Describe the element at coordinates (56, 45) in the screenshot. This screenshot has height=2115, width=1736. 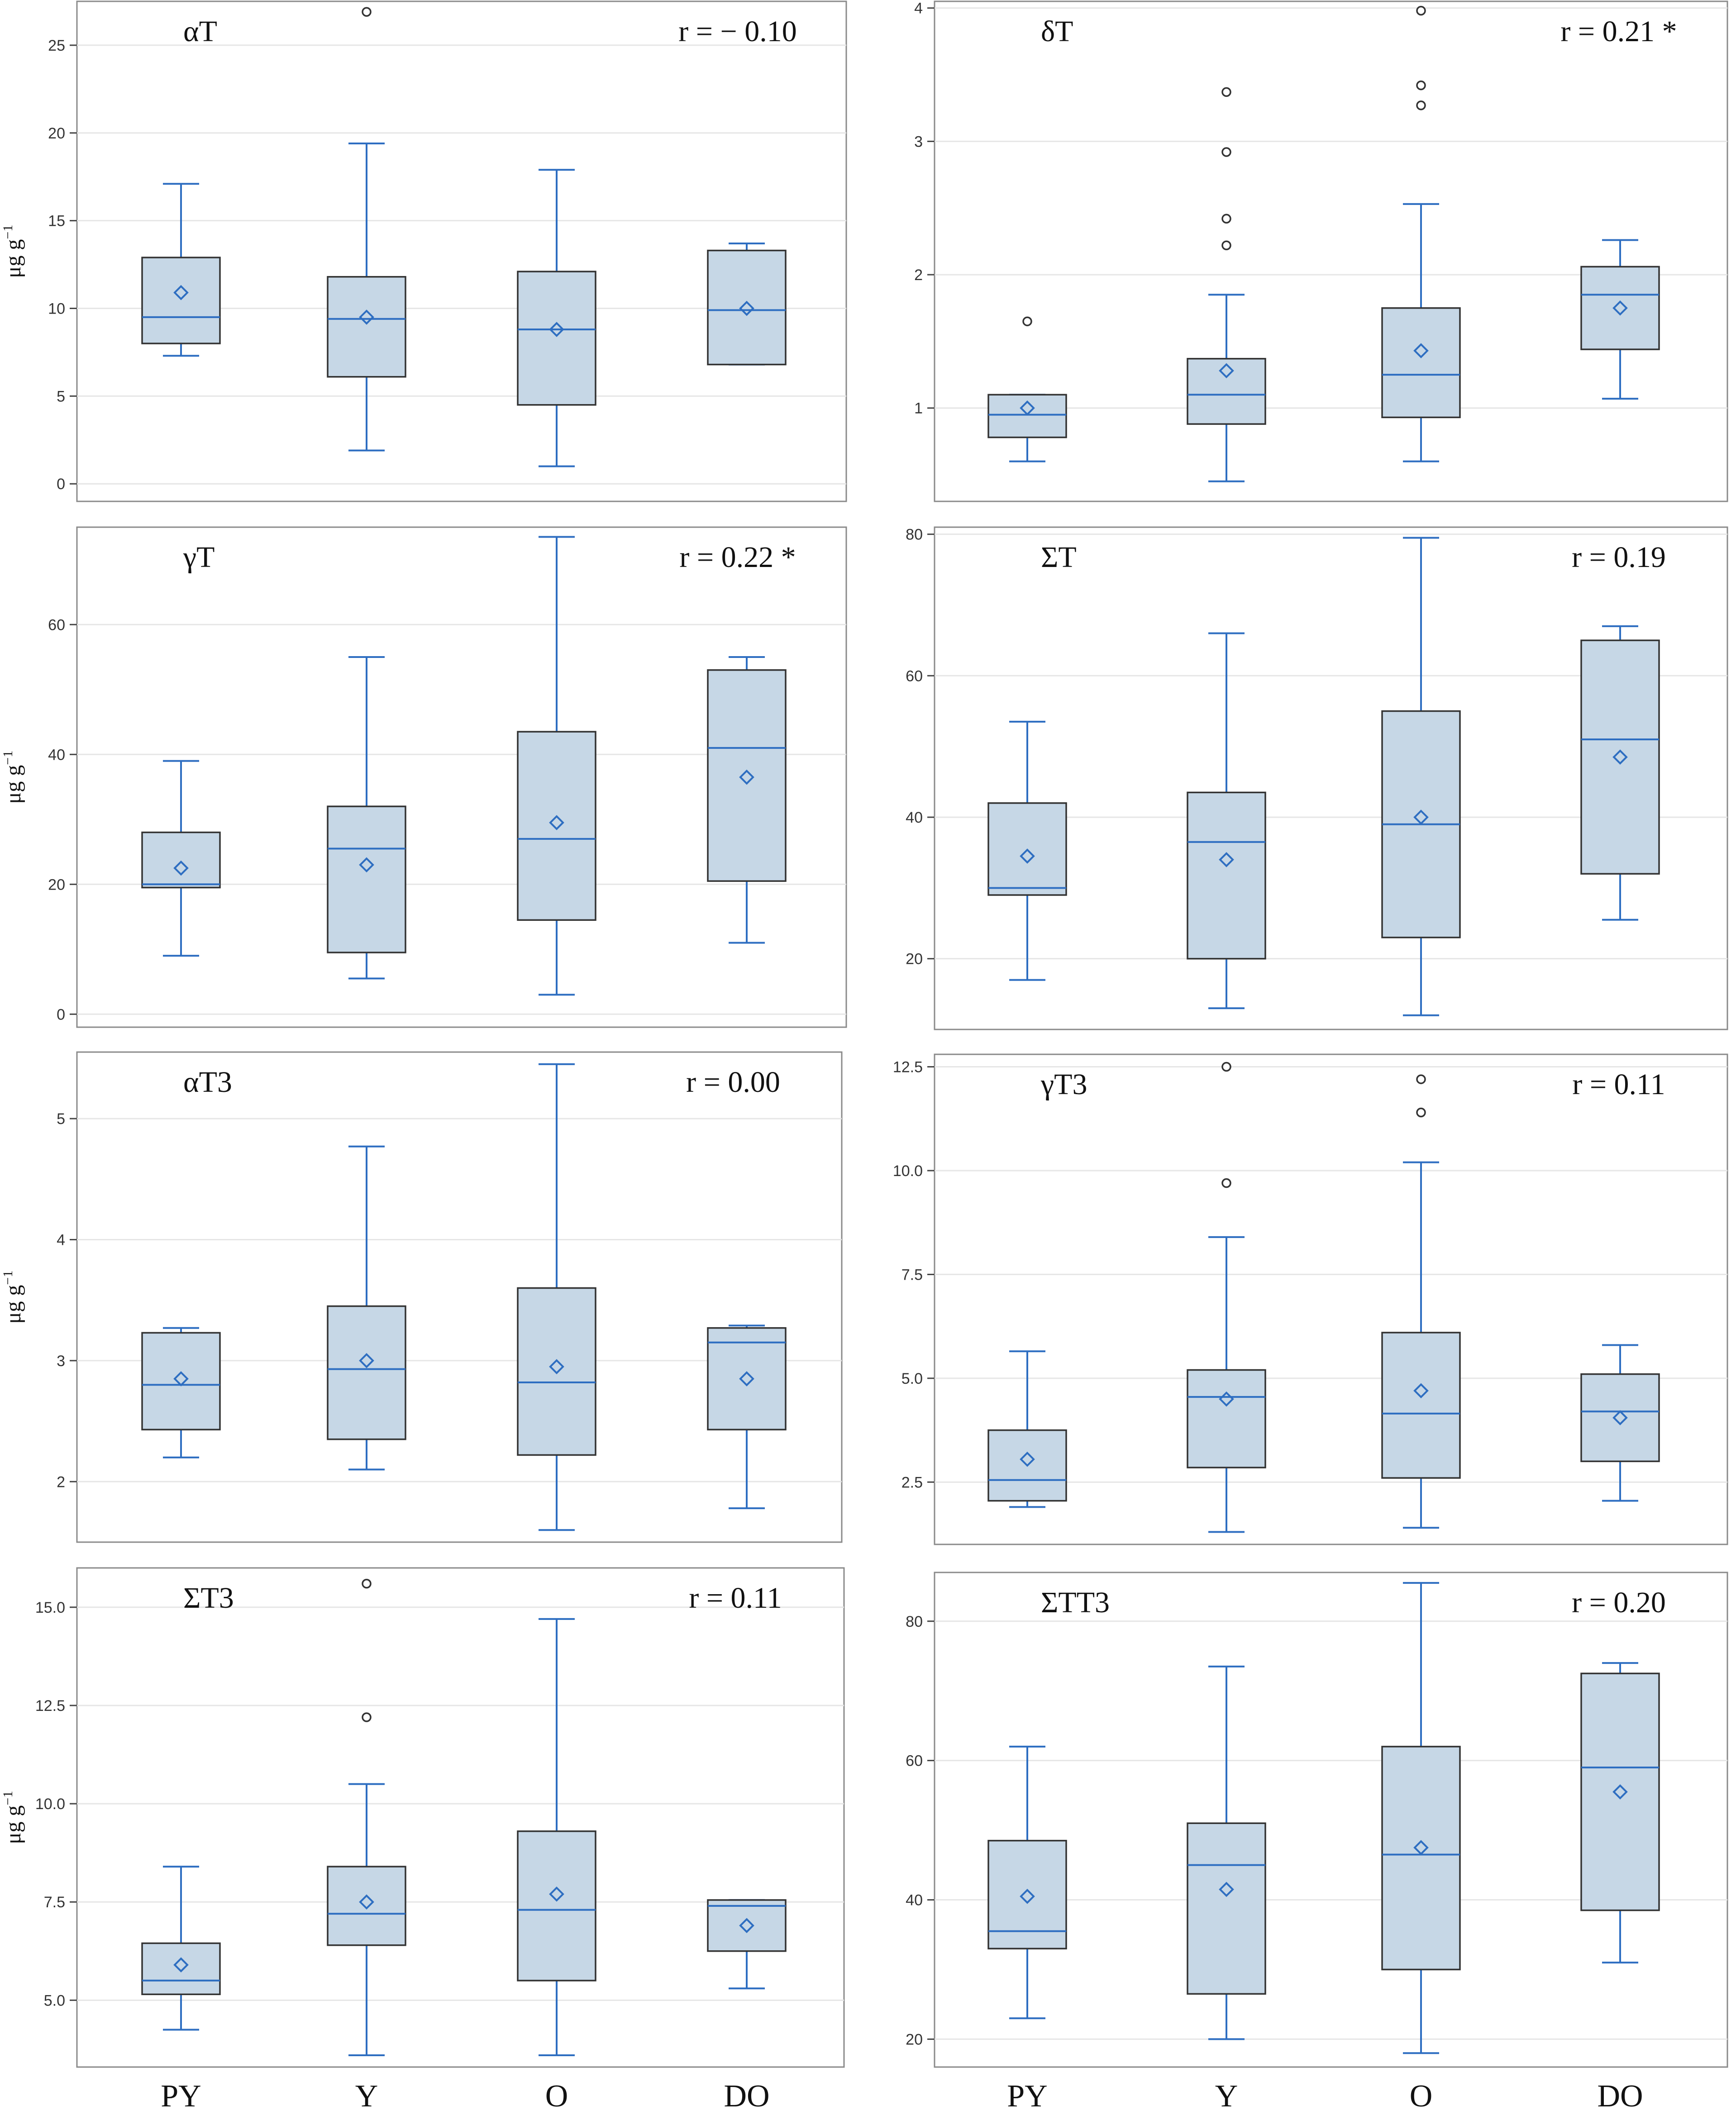
I see `y-tick-label: 25` at that location.